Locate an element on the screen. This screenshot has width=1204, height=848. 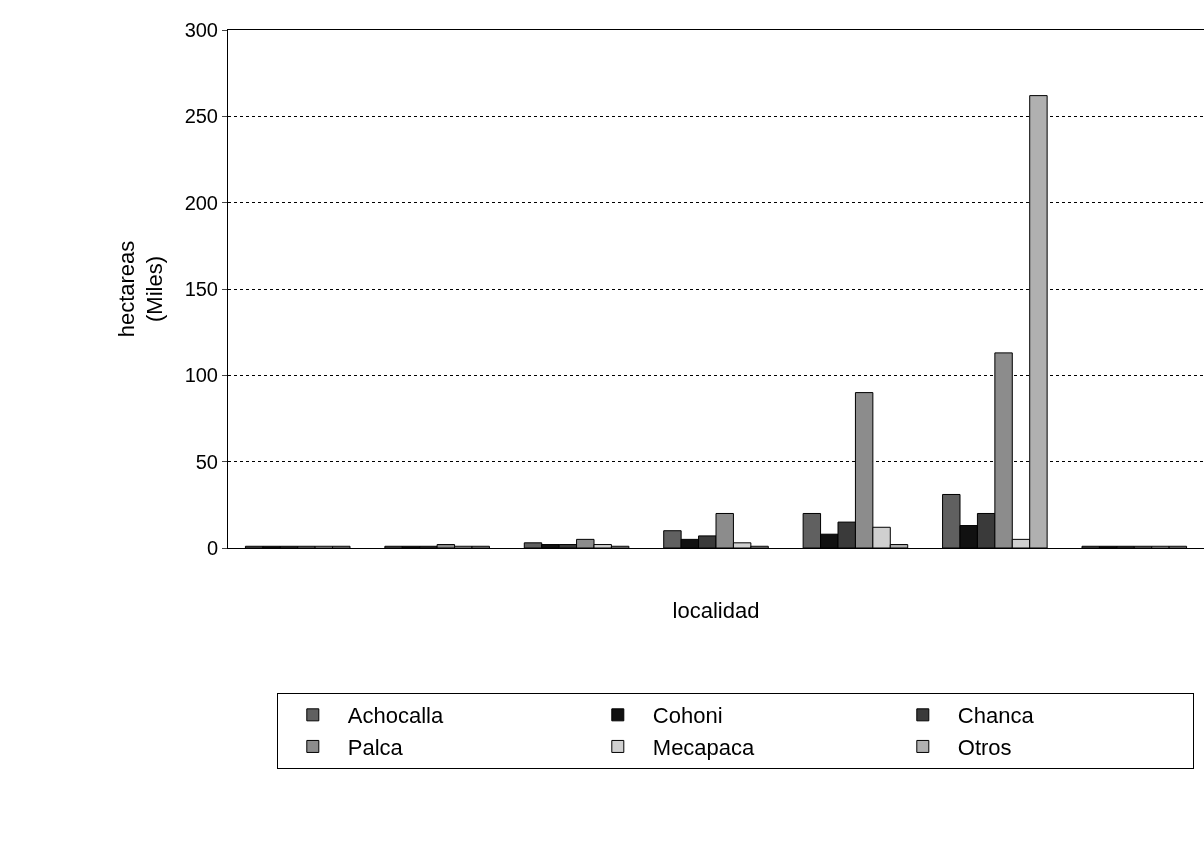
x-axis-title: localidad is located at coordinates (716, 610).